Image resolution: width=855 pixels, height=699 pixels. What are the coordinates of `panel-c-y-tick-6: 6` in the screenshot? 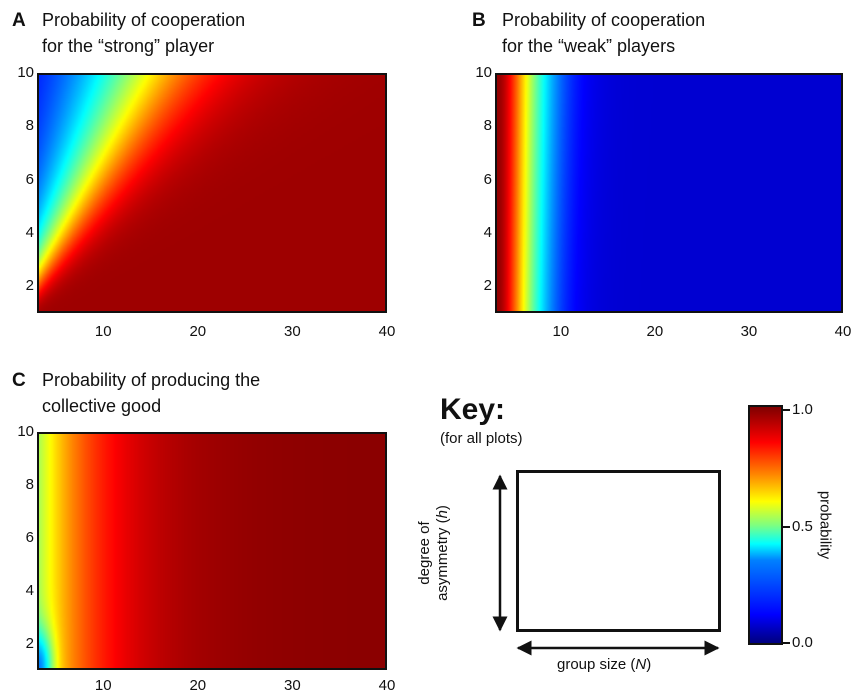 It's located at (29, 537).